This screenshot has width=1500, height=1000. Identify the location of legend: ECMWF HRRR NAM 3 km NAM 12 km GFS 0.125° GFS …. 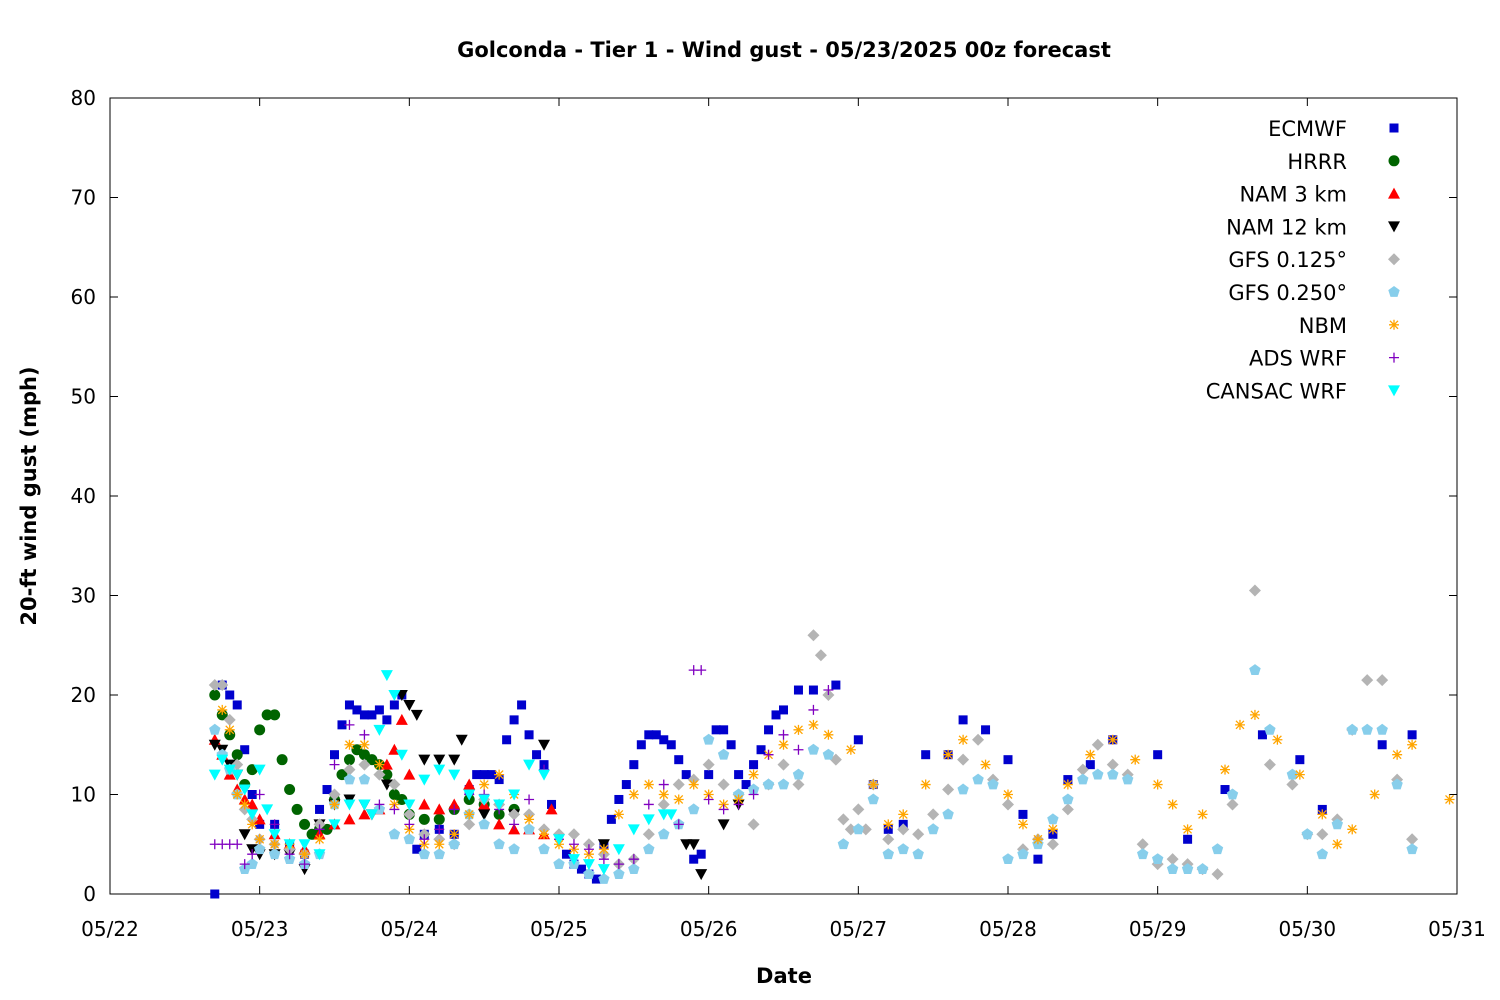
(1303, 260).